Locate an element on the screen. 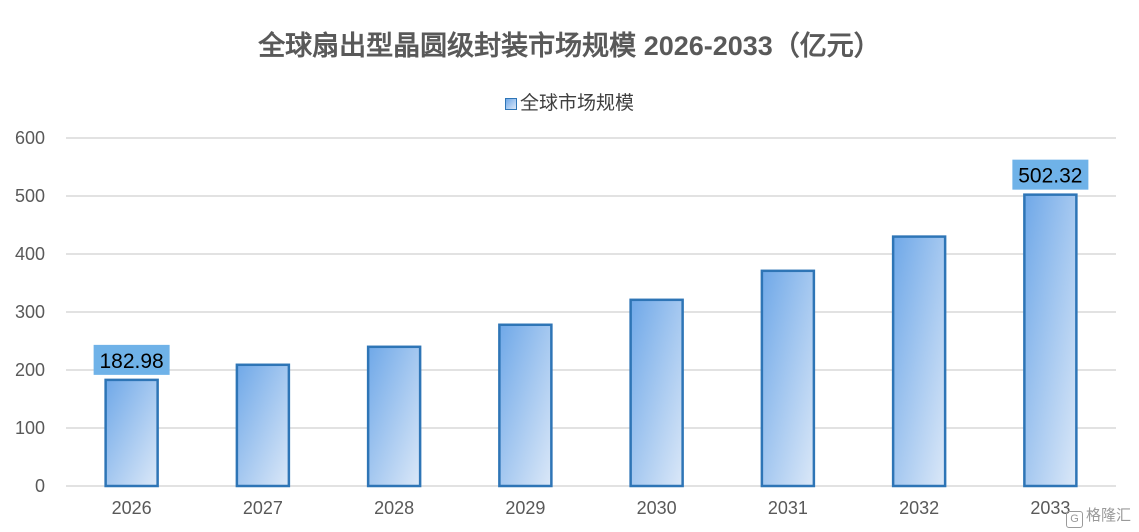 The height and width of the screenshot is (532, 1139). x-tick-label: 2027 is located at coordinates (263, 508).